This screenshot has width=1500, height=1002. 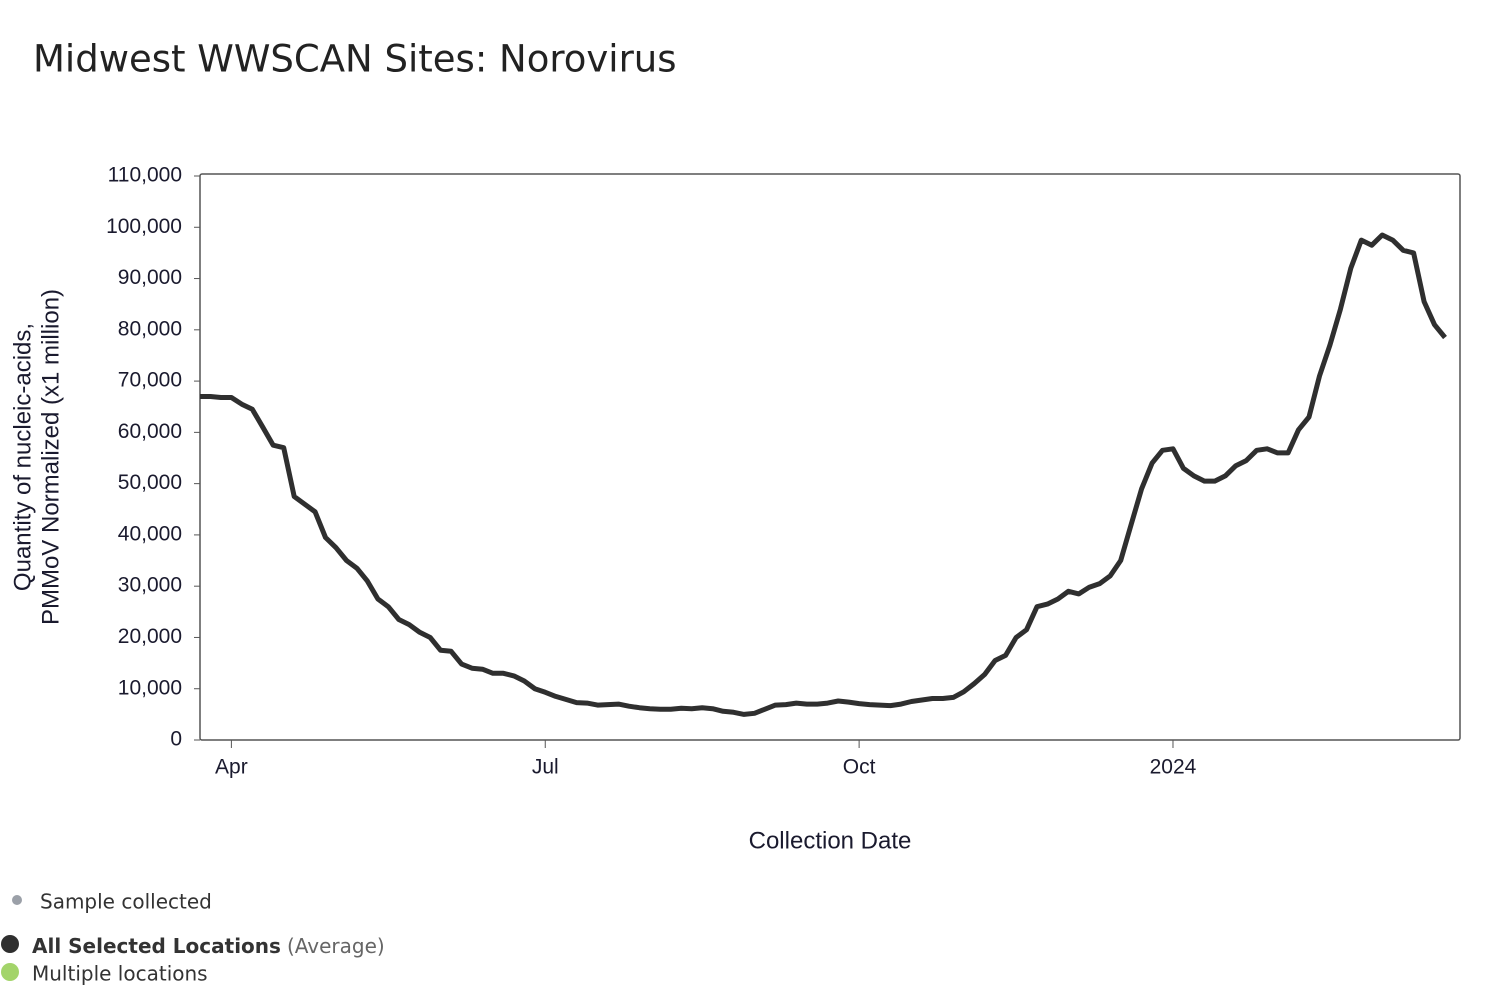 I want to click on x-axis-label: Collection Date, so click(x=830, y=840).